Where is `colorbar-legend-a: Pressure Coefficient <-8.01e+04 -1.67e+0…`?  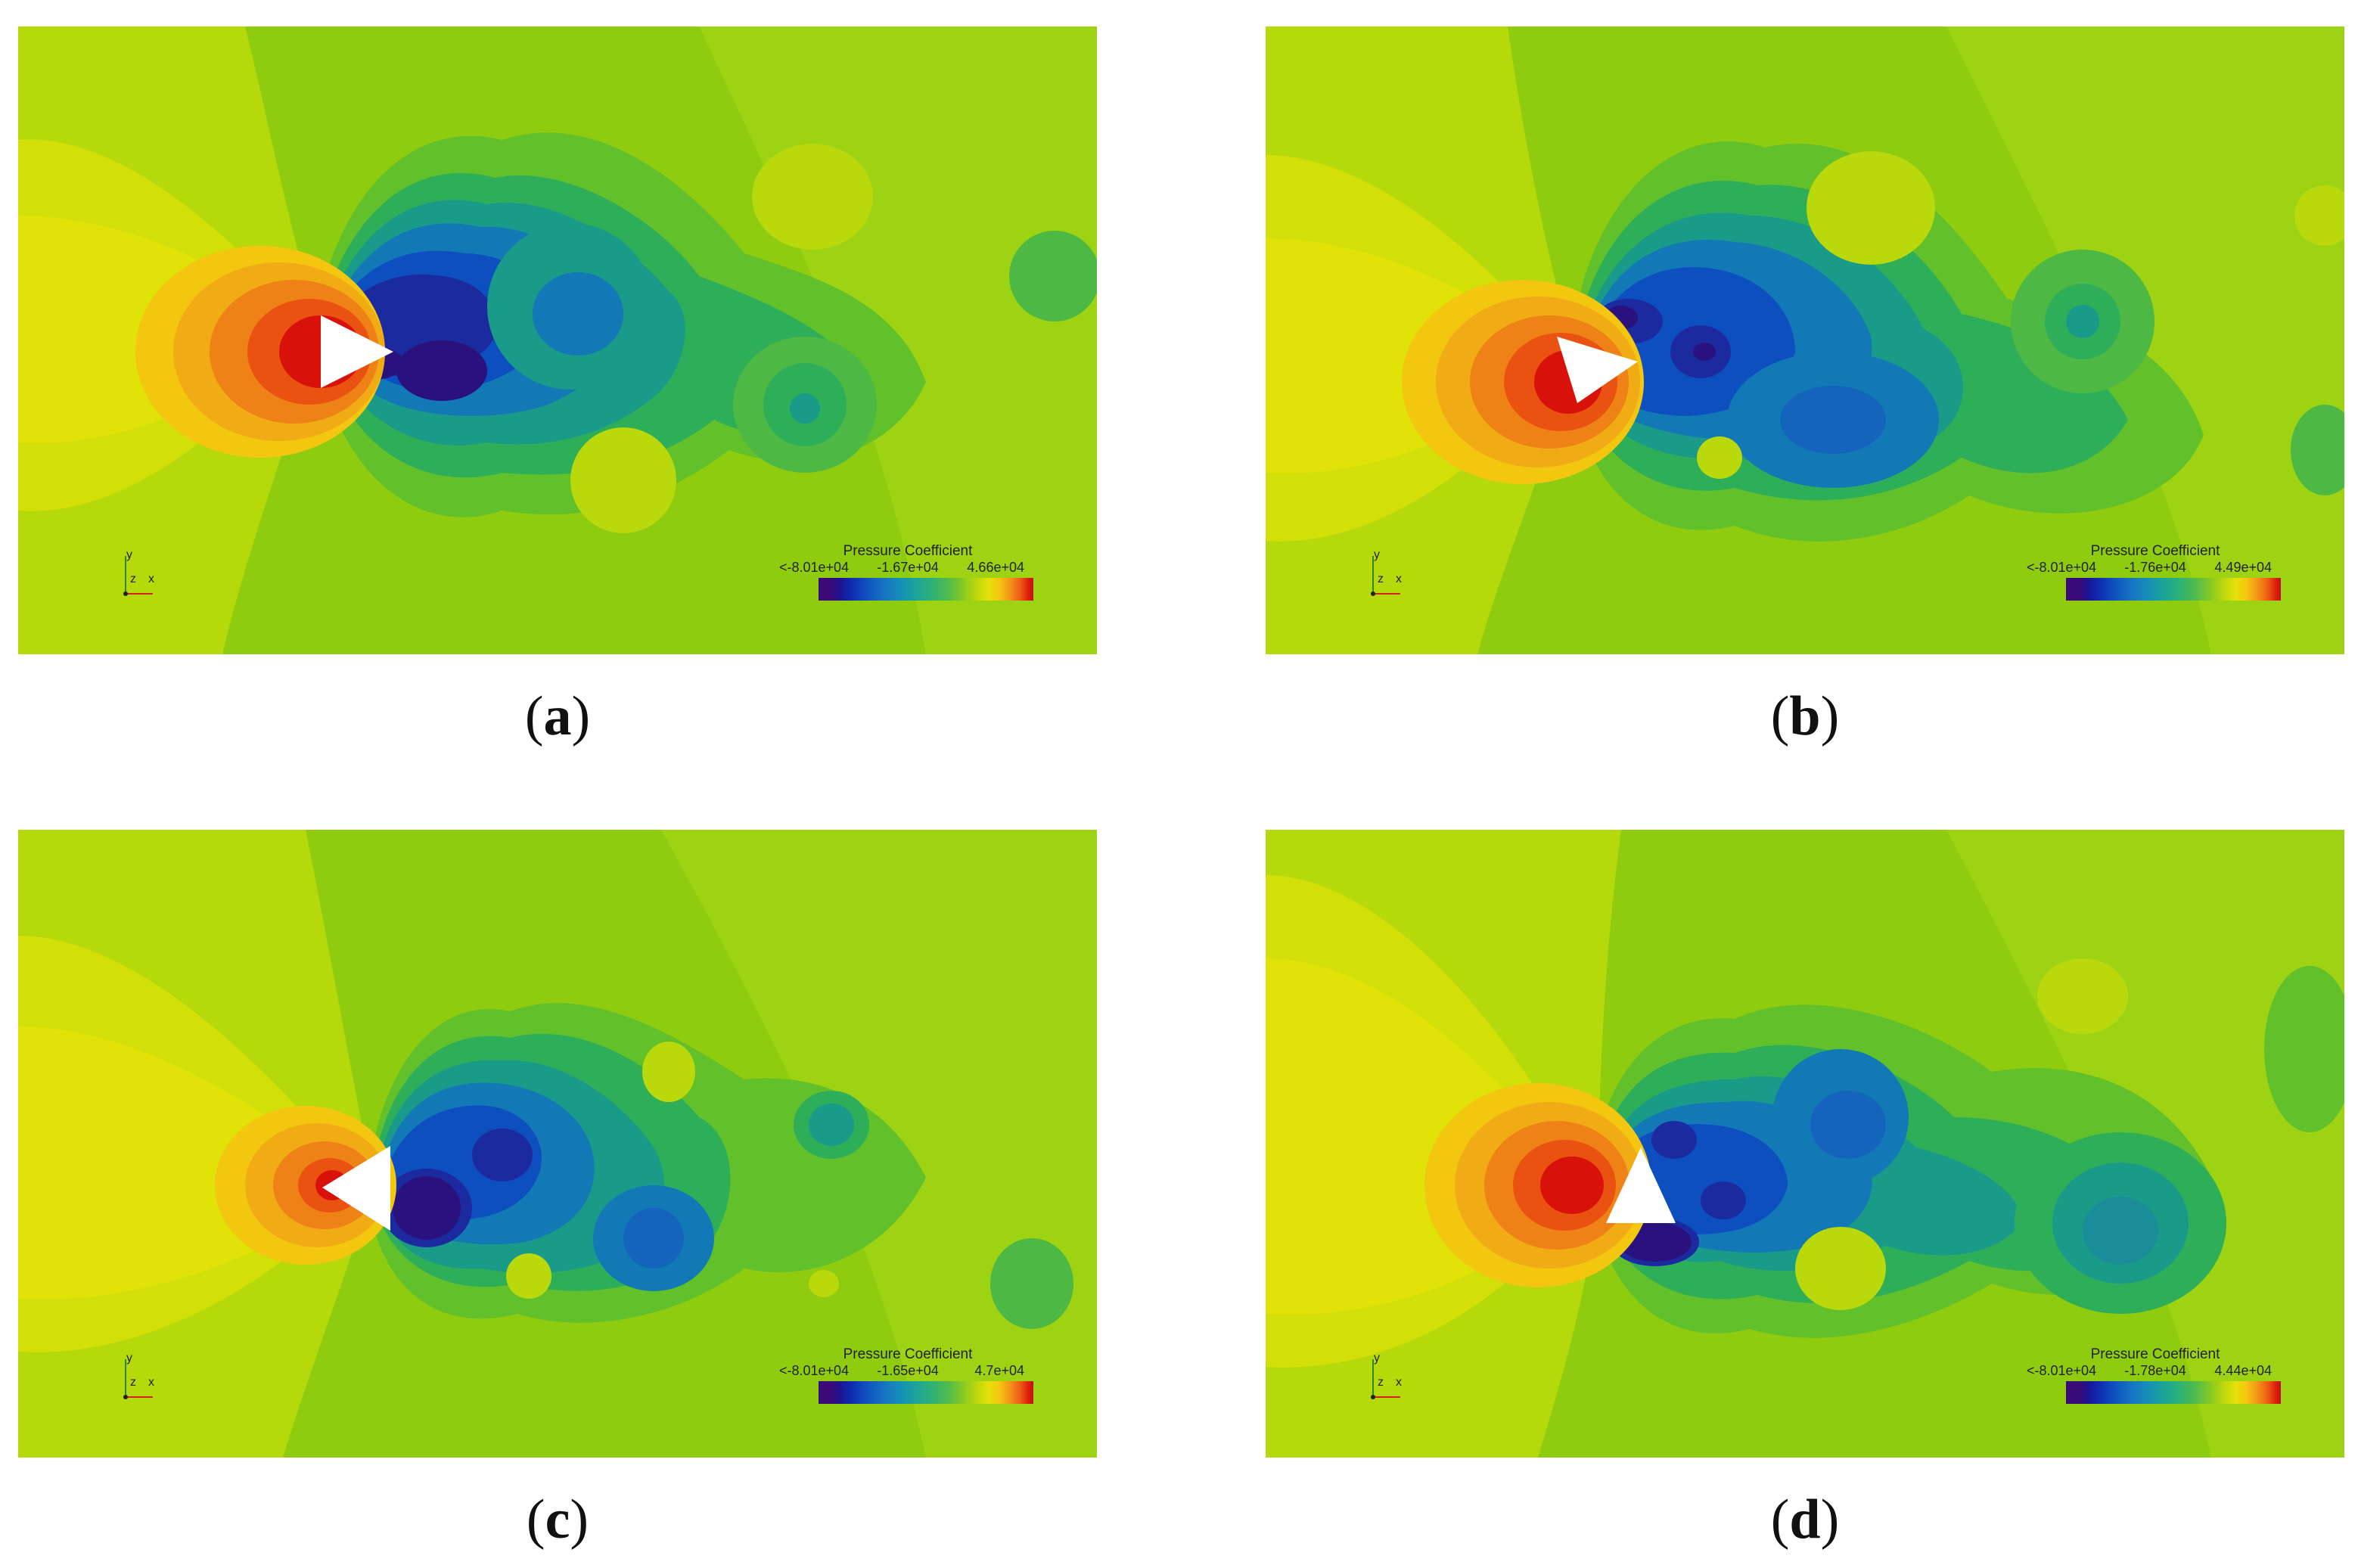
colorbar-legend-a: Pressure Coefficient <-8.01e+04 -1.67e+0… is located at coordinates (906, 581).